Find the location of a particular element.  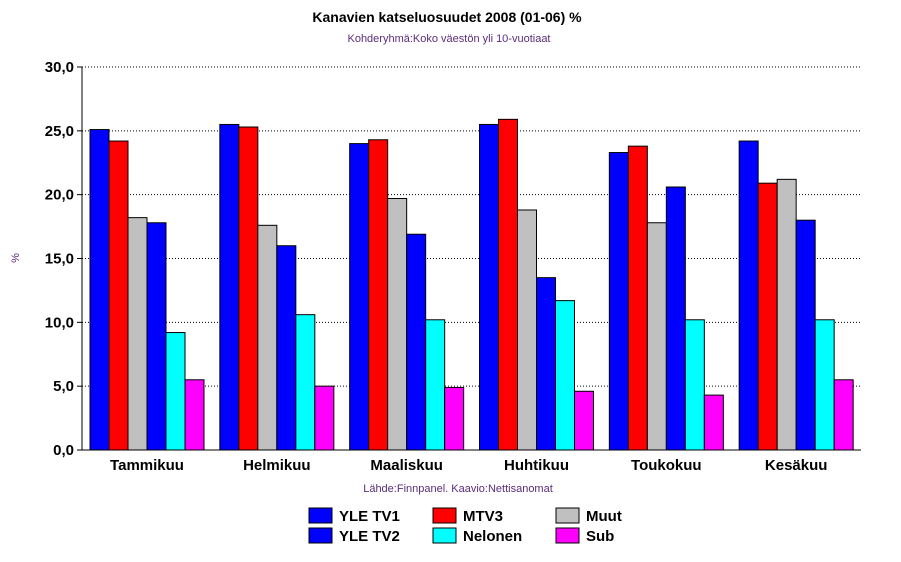

legend-swatch-yle-tv2 is located at coordinates (320, 535).